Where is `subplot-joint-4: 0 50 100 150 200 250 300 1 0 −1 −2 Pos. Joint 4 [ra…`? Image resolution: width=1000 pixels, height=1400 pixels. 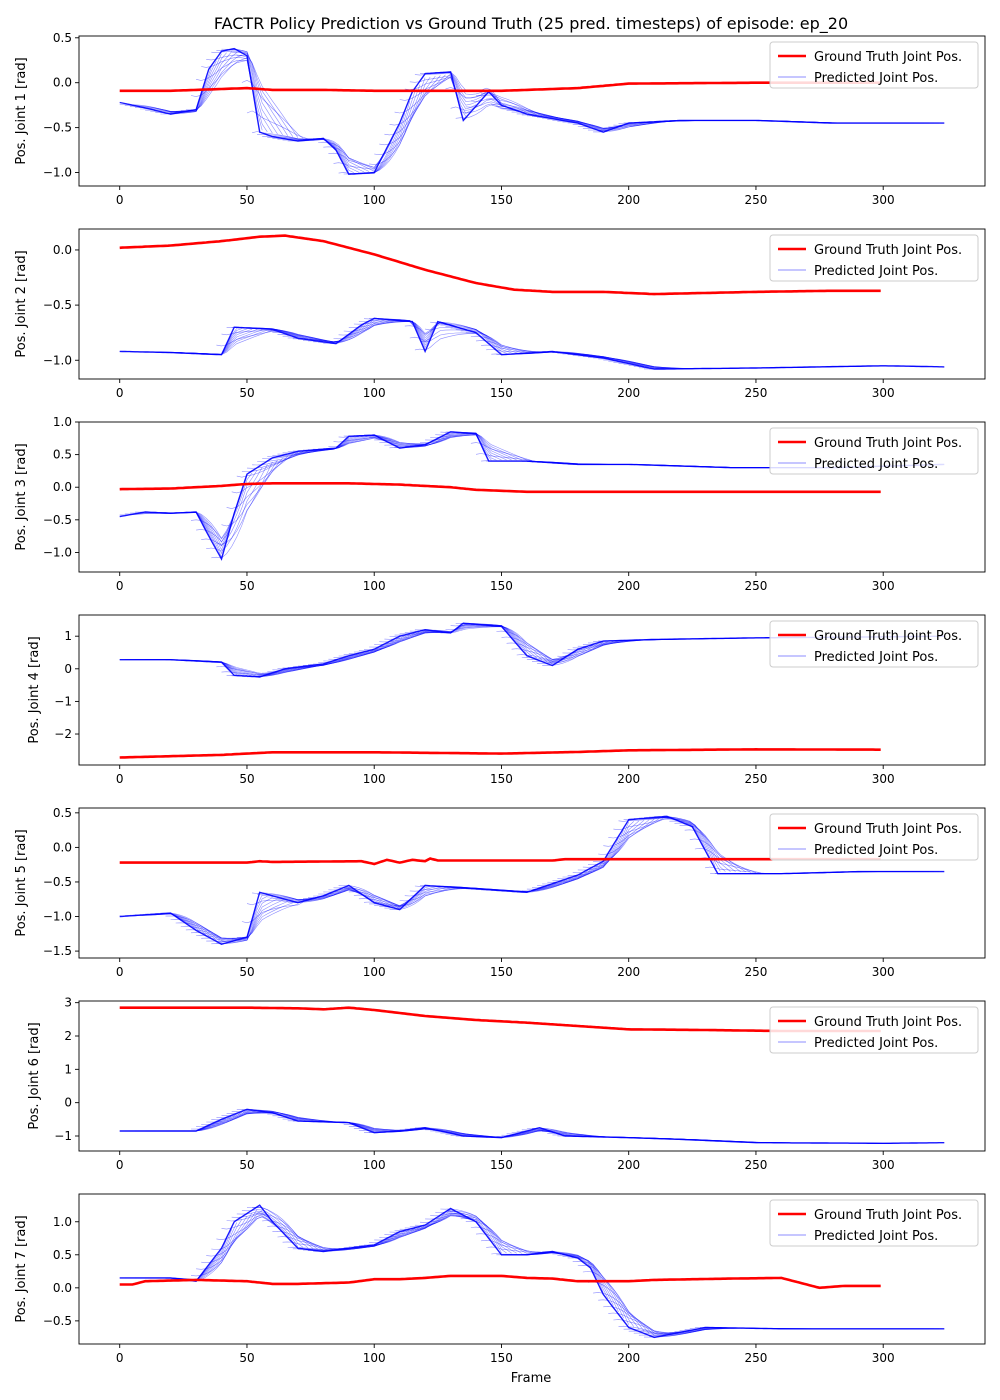 subplot-joint-4: 0 50 100 150 200 250 300 1 0 −1 −2 Pos. Joint 4 [ra… is located at coordinates (506, 700).